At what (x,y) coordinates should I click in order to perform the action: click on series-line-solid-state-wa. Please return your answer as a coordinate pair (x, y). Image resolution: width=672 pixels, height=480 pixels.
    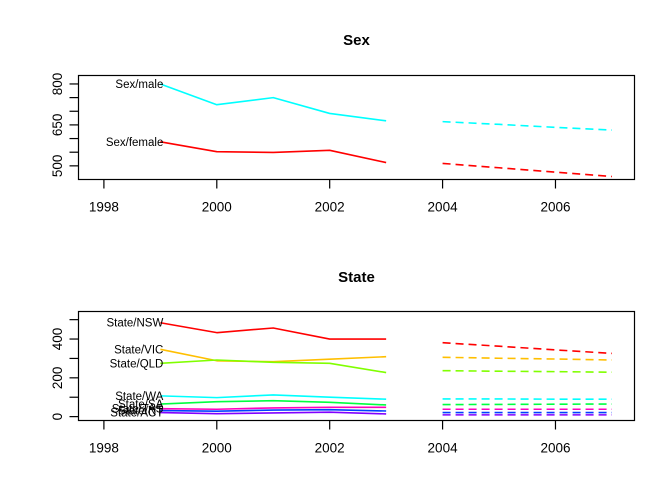
    Looking at the image, I should click on (273, 397).